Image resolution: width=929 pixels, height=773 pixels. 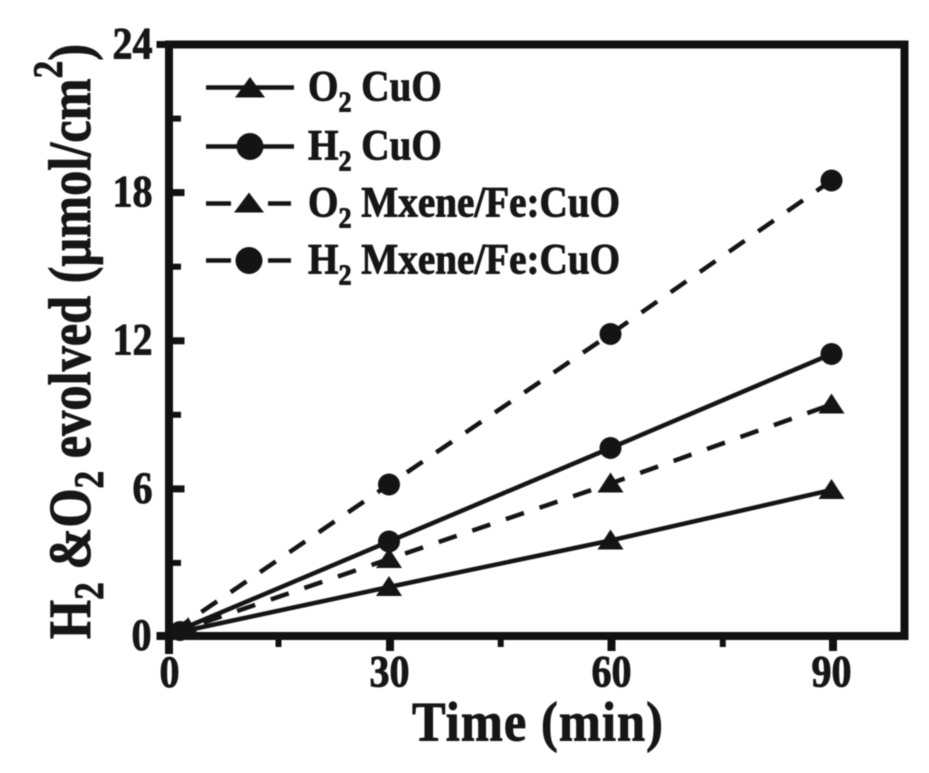 I want to click on svg-text: Time (min), so click(x=538, y=723).